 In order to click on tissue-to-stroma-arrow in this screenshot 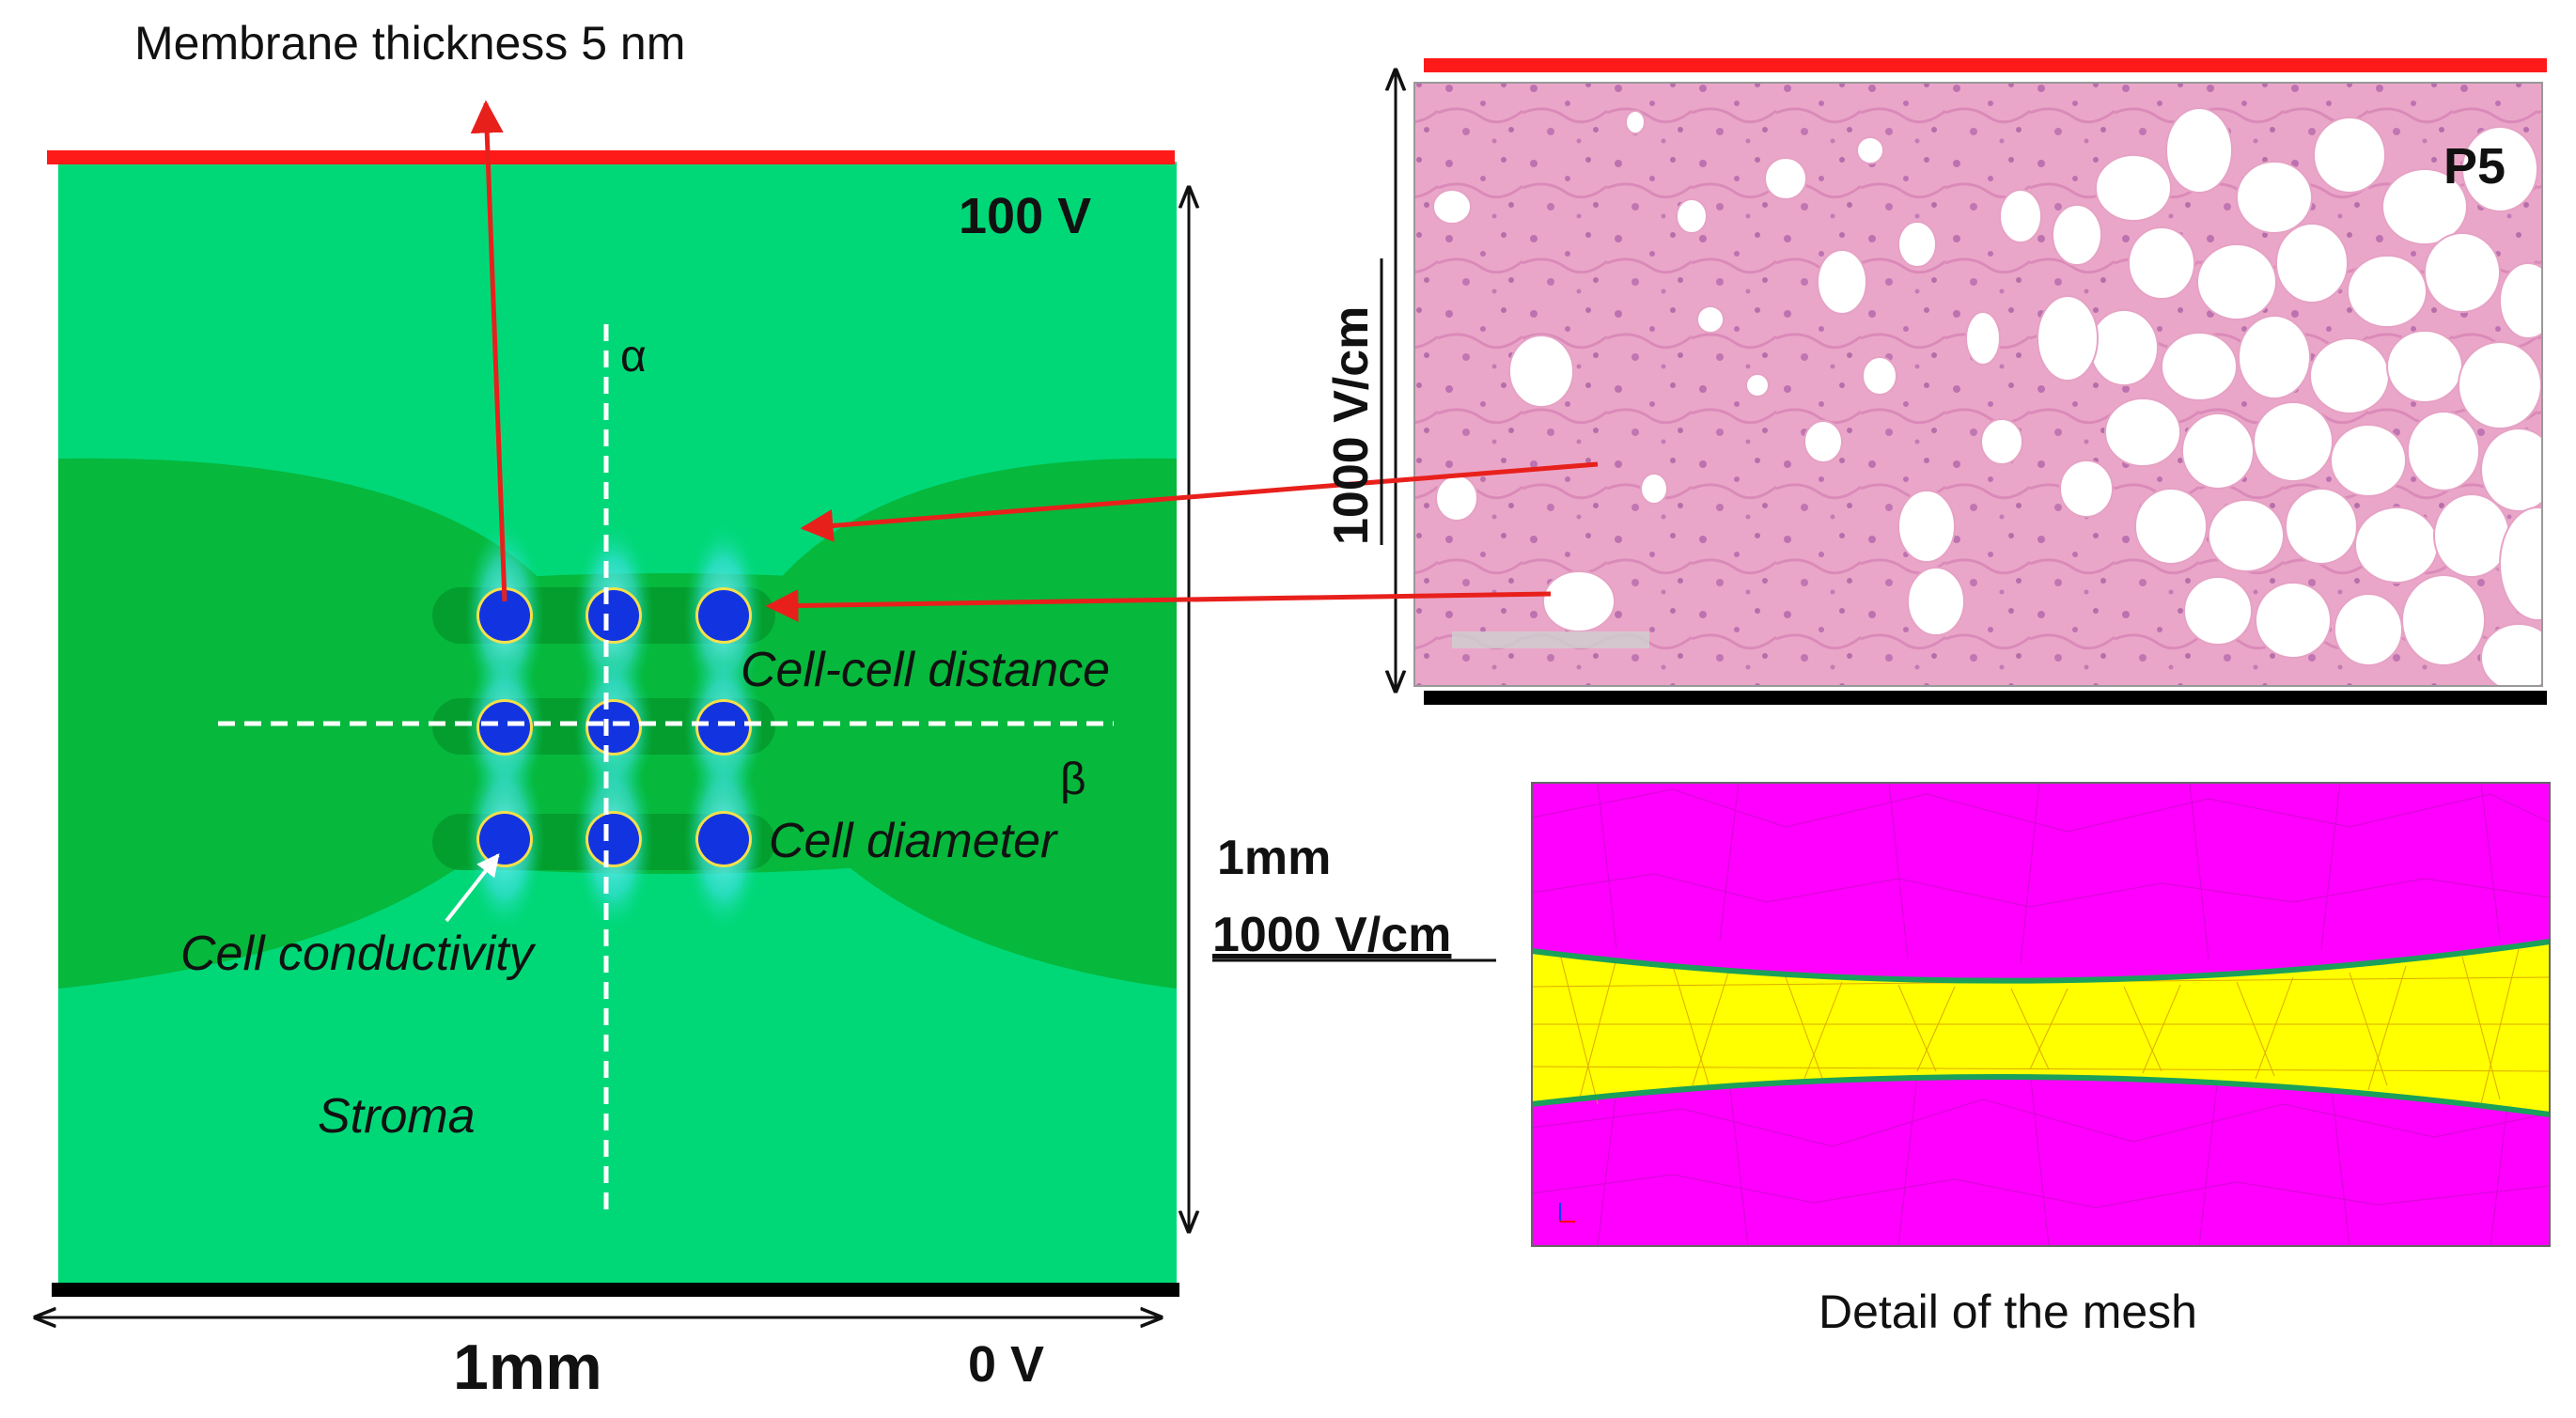, I will do `click(1200, 501)`.